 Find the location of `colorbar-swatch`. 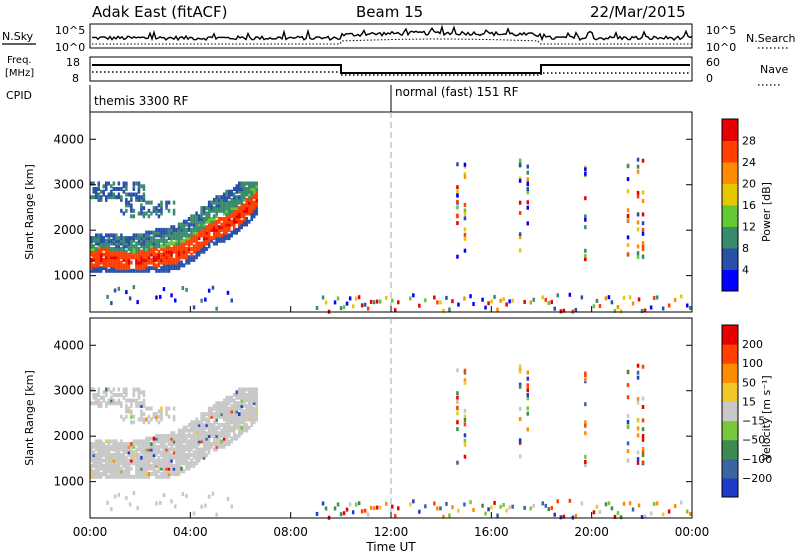

colorbar-swatch is located at coordinates (730, 468).